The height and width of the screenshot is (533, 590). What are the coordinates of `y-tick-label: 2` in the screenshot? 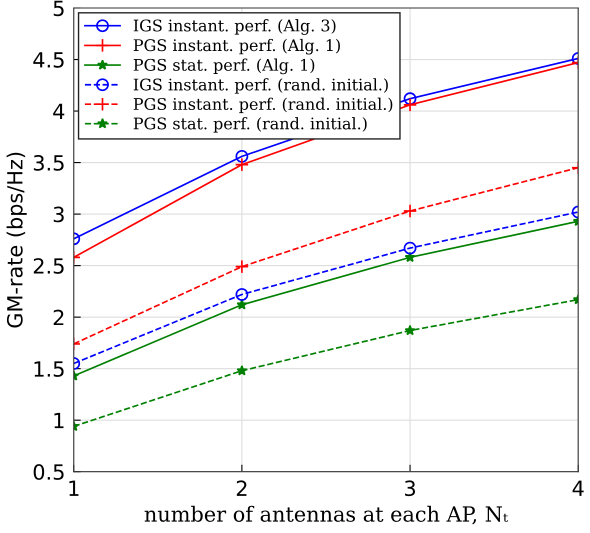 It's located at (59, 318).